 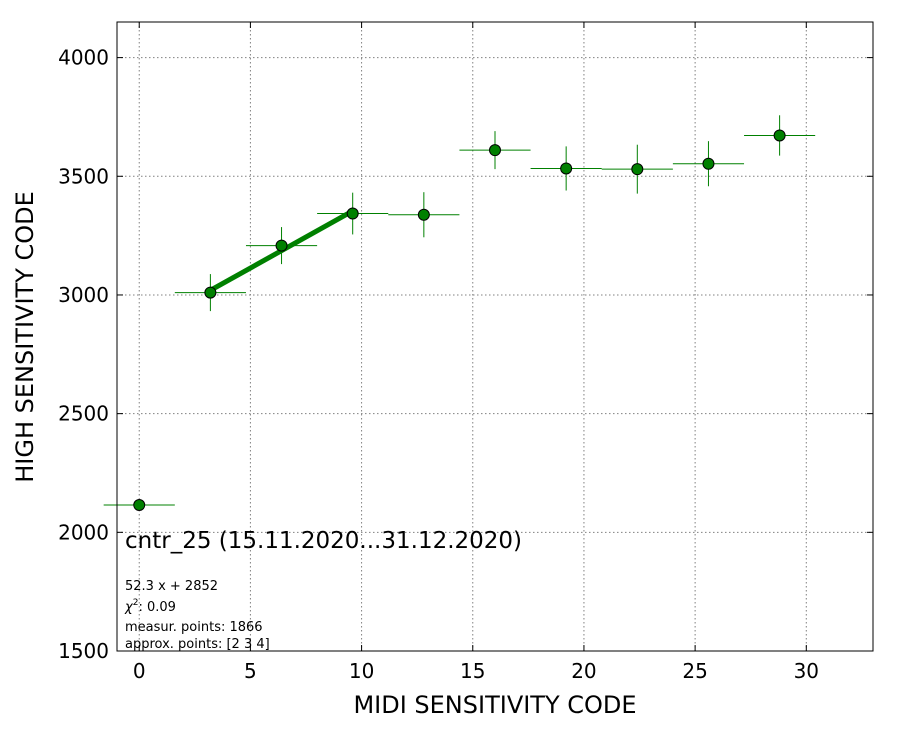 I want to click on y-tick-label: 1500, so click(x=83, y=651).